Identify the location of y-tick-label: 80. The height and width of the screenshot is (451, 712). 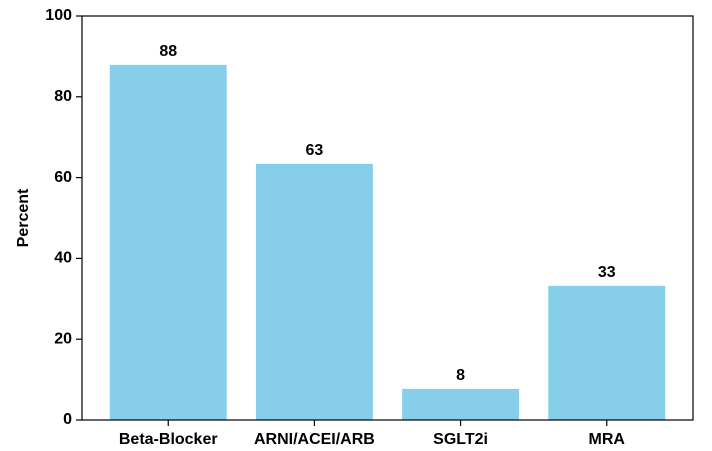
(63, 96).